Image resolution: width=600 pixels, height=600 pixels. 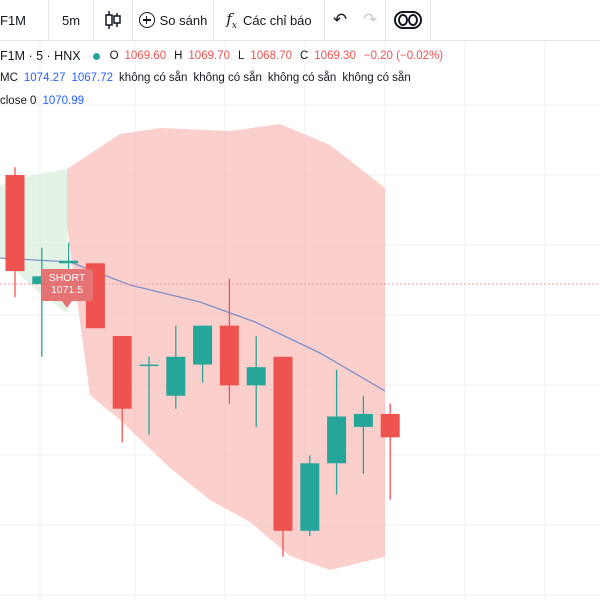 What do you see at coordinates (9, 78) in the screenshot?
I see `indicator-1-name: MC` at bounding box center [9, 78].